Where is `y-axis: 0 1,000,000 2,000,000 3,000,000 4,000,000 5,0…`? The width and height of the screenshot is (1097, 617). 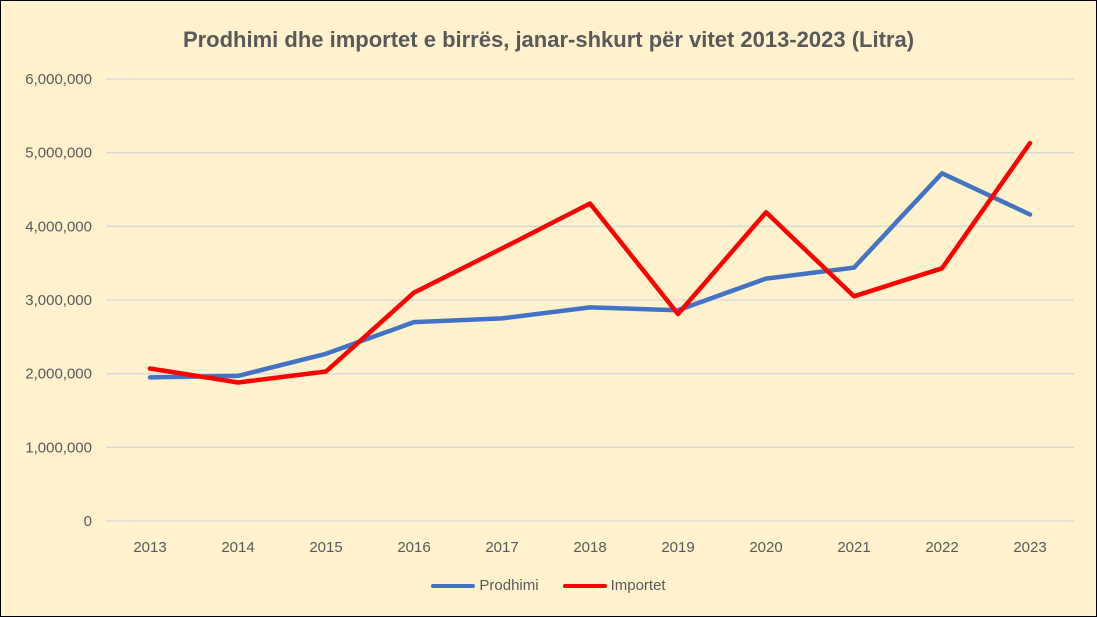
y-axis: 0 1,000,000 2,000,000 3,000,000 4,000,000 5,0… is located at coordinates (58, 300).